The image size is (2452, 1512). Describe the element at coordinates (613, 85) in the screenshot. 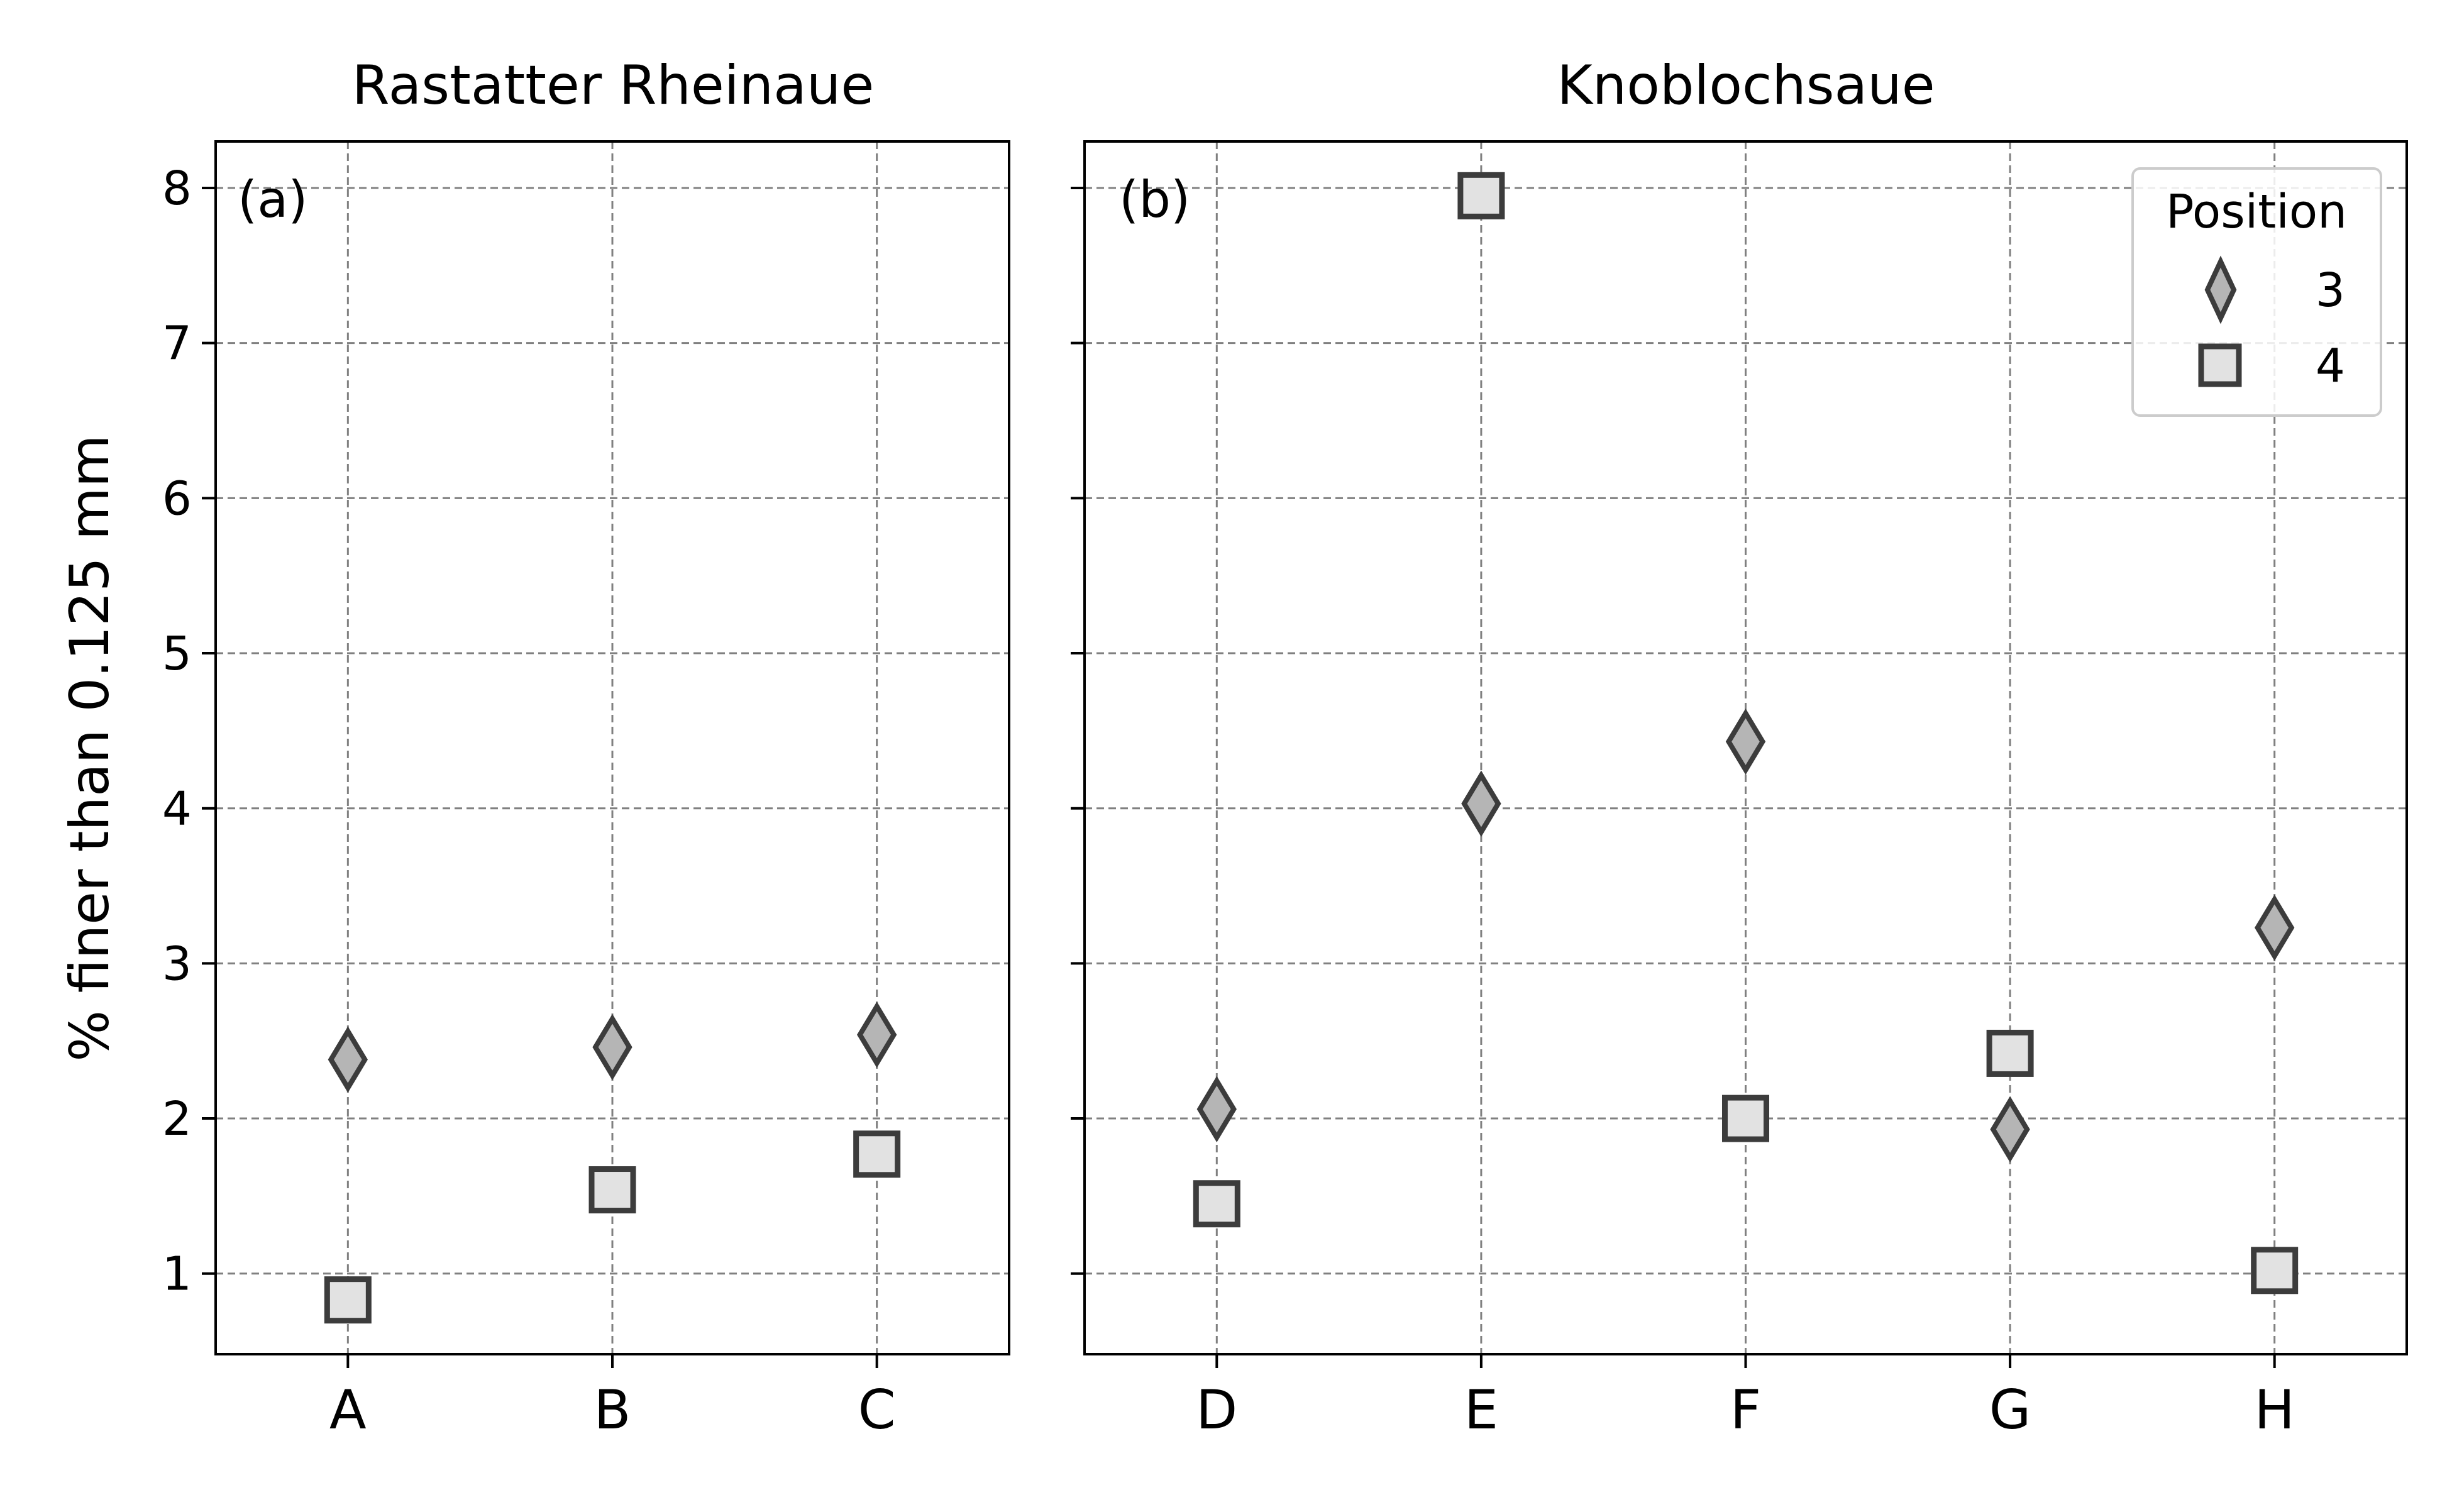

I see `panel-a-title: Rastatter Rheinaue` at that location.